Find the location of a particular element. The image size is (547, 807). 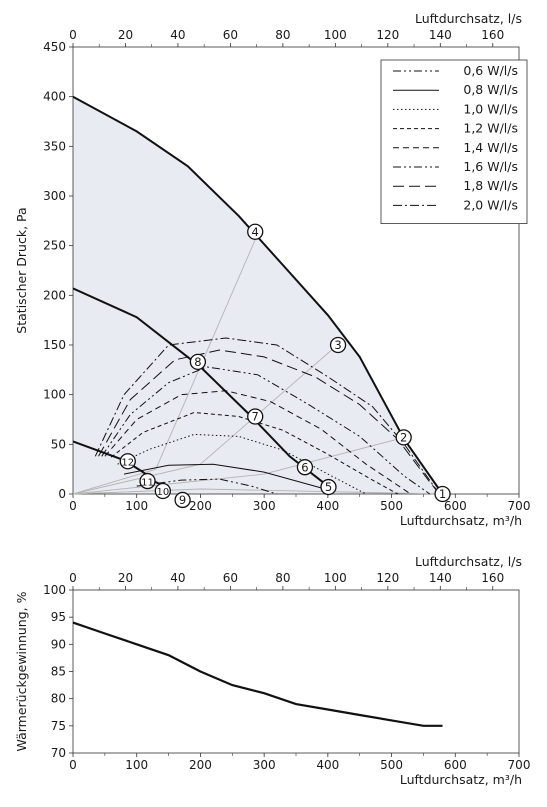

point-marker-9: 9 is located at coordinates (182, 500).